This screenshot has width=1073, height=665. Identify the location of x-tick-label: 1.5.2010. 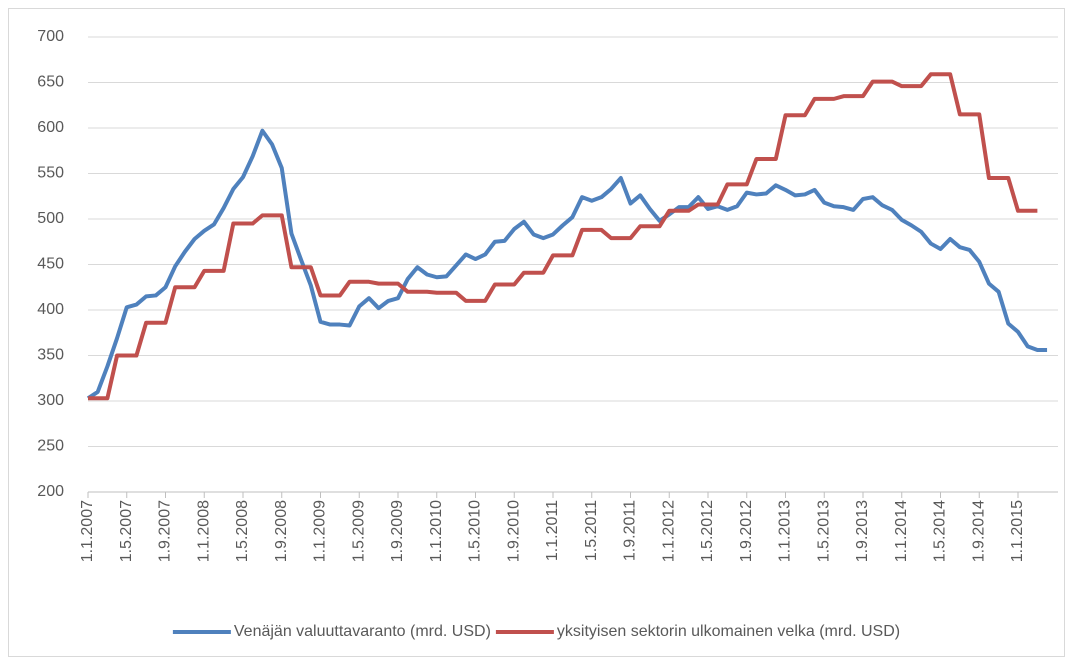
(475, 531).